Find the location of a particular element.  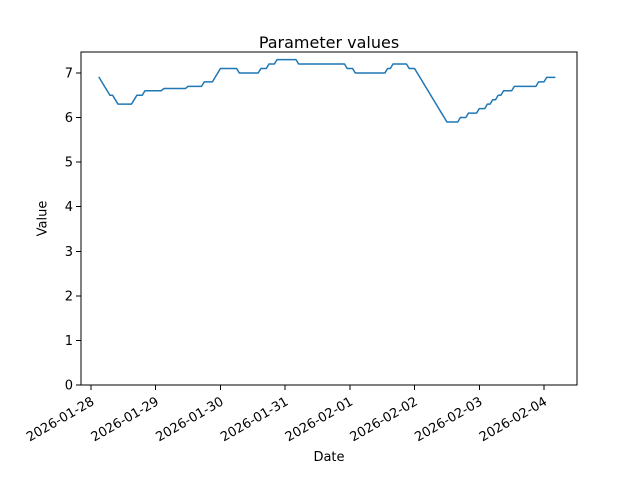

x-tick-label: 2026-01-30 is located at coordinates (190, 419).